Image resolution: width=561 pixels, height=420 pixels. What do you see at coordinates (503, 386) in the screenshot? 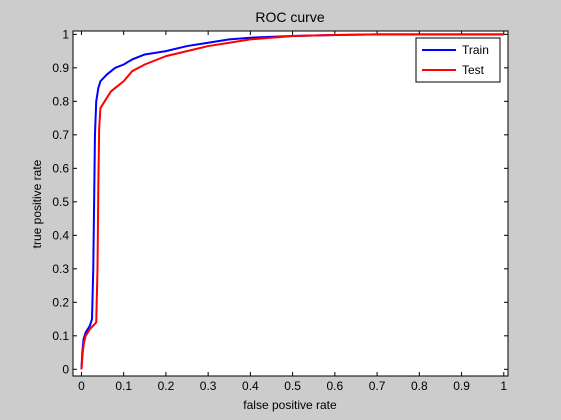
I see `x-tick-label: 1` at bounding box center [503, 386].